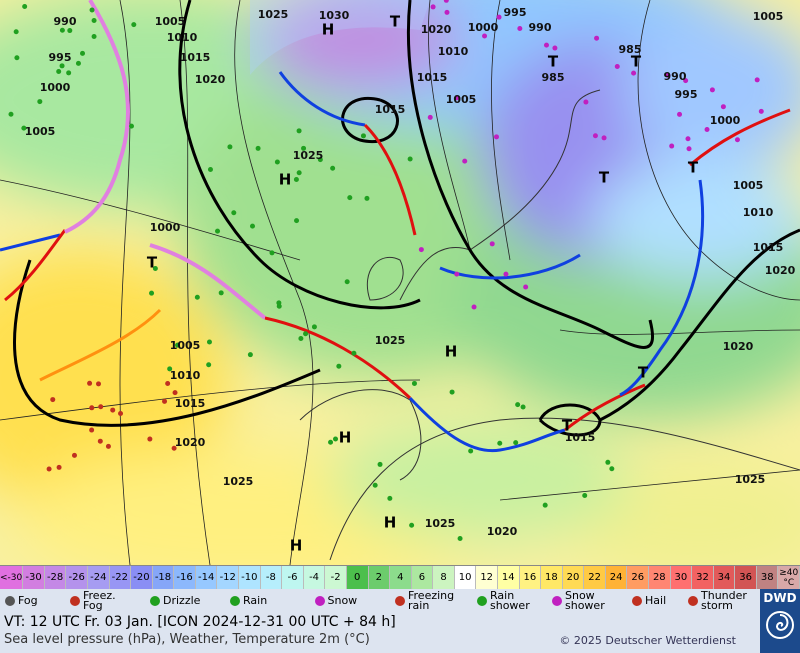 This screenshot has height=653, width=800. What do you see at coordinates (444, 578) in the screenshot?
I see `scale-cell: 8` at bounding box center [444, 578].